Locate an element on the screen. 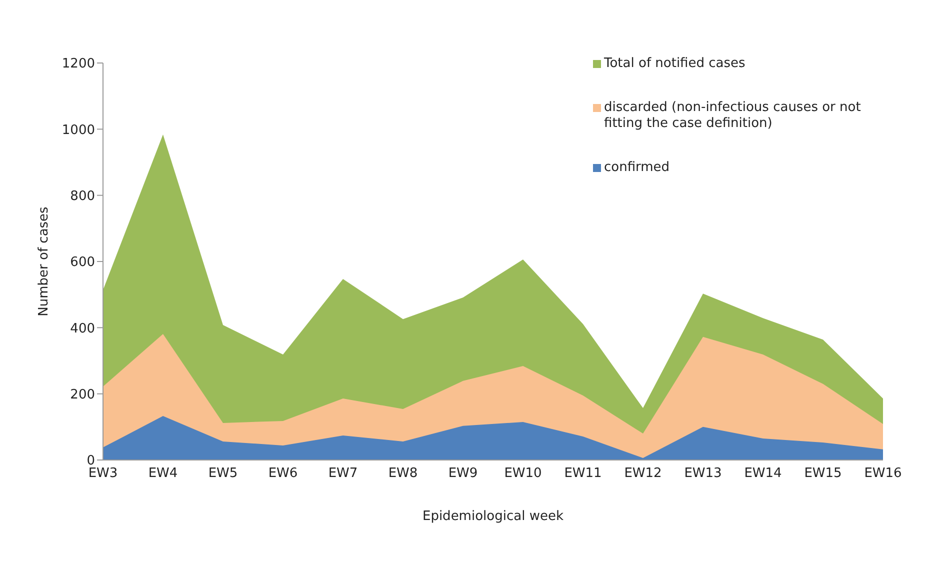 Image resolution: width=935 pixels, height=572 pixels. x-tick-label: EW12 is located at coordinates (643, 474).